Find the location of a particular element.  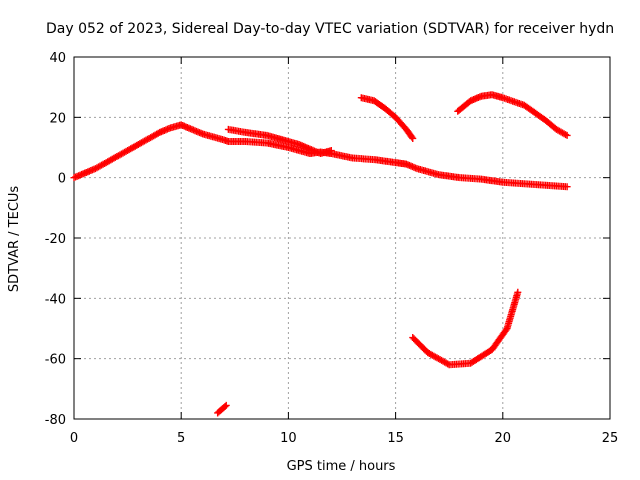

series-upper-bump is located at coordinates (279, 141).